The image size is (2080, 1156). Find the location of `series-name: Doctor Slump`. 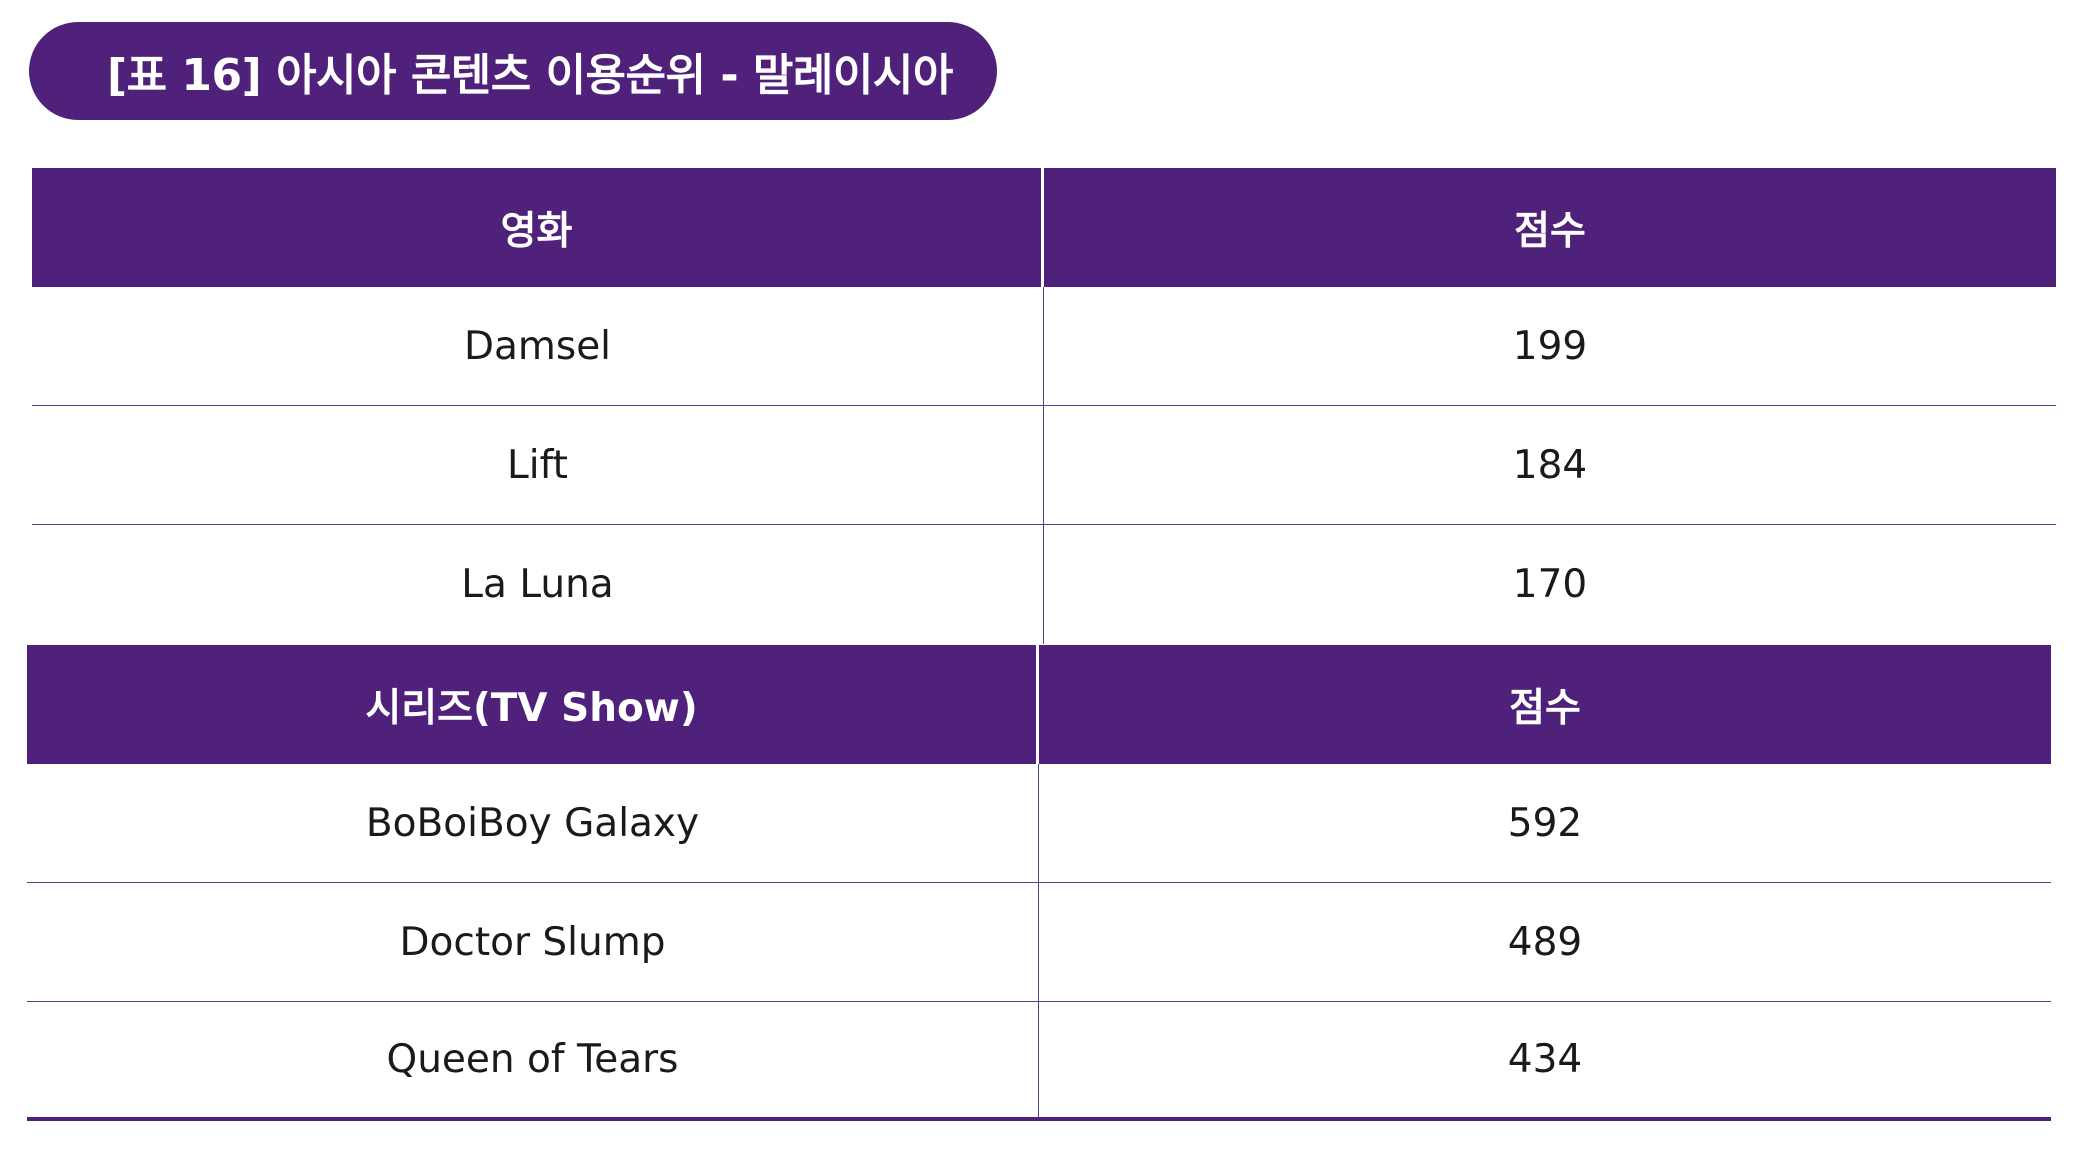

series-name: Doctor Slump is located at coordinates (533, 942).